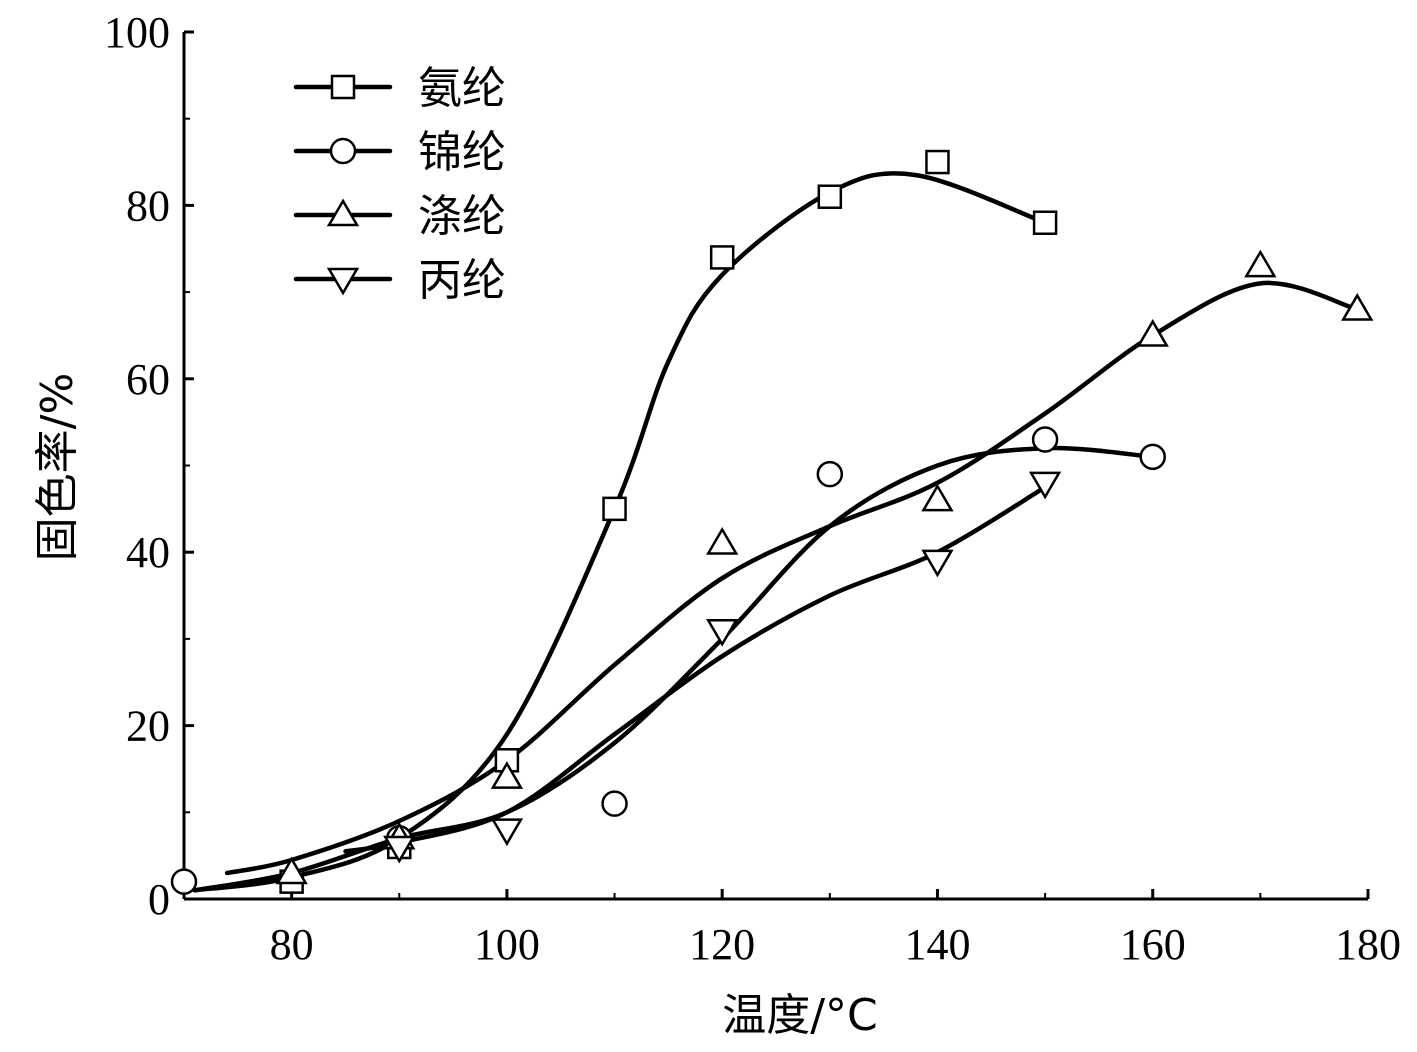 The image size is (1417, 1052). What do you see at coordinates (137, 32) in the screenshot?
I see `y-tick-label-100: 100` at bounding box center [137, 32].